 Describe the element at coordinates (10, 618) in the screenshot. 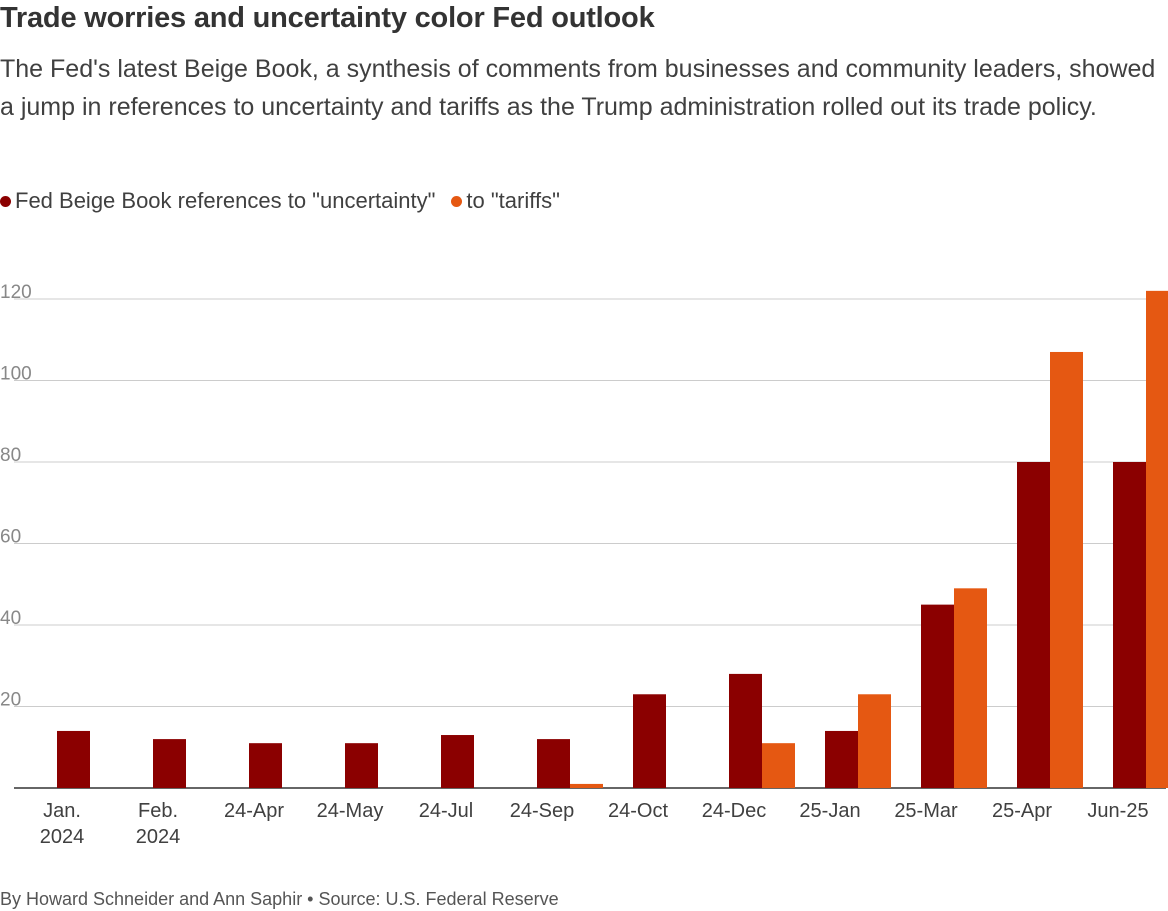

I see `y-tick-label: 40` at that location.